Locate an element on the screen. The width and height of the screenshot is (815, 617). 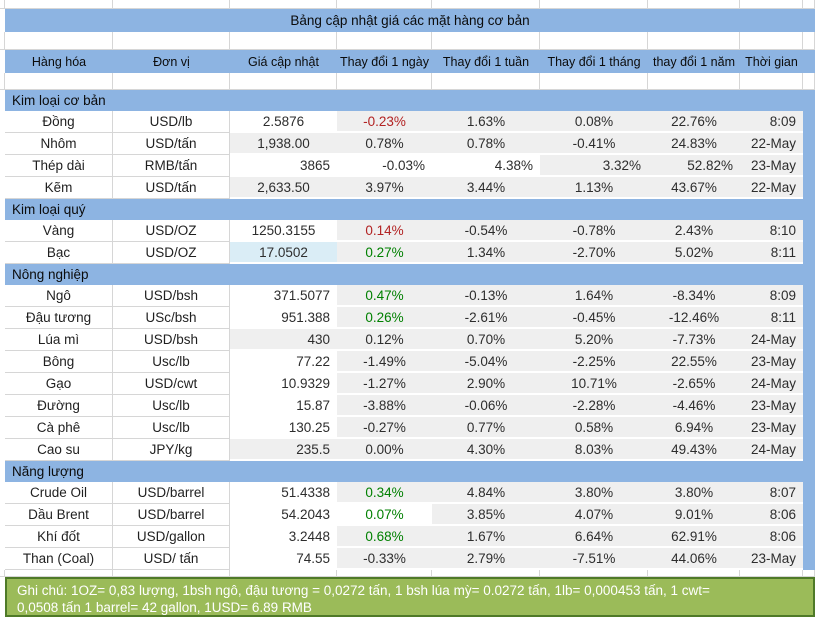
change-1d-cell: -1.27% is located at coordinates (384, 384).